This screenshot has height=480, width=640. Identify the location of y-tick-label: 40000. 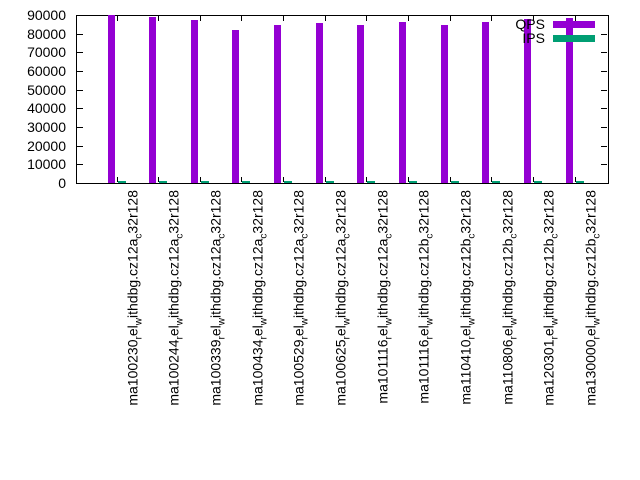
(46, 108).